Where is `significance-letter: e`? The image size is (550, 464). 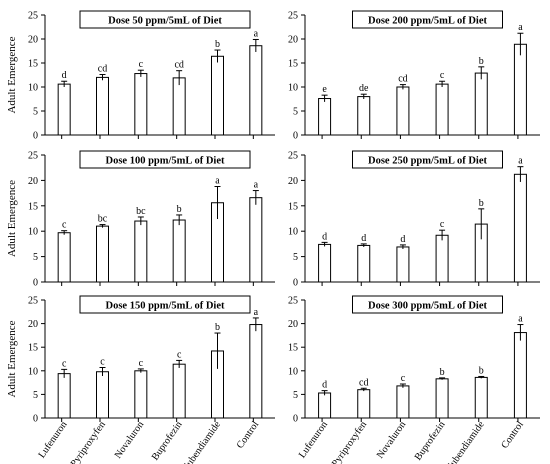
significance-letter: e is located at coordinates (324, 89).